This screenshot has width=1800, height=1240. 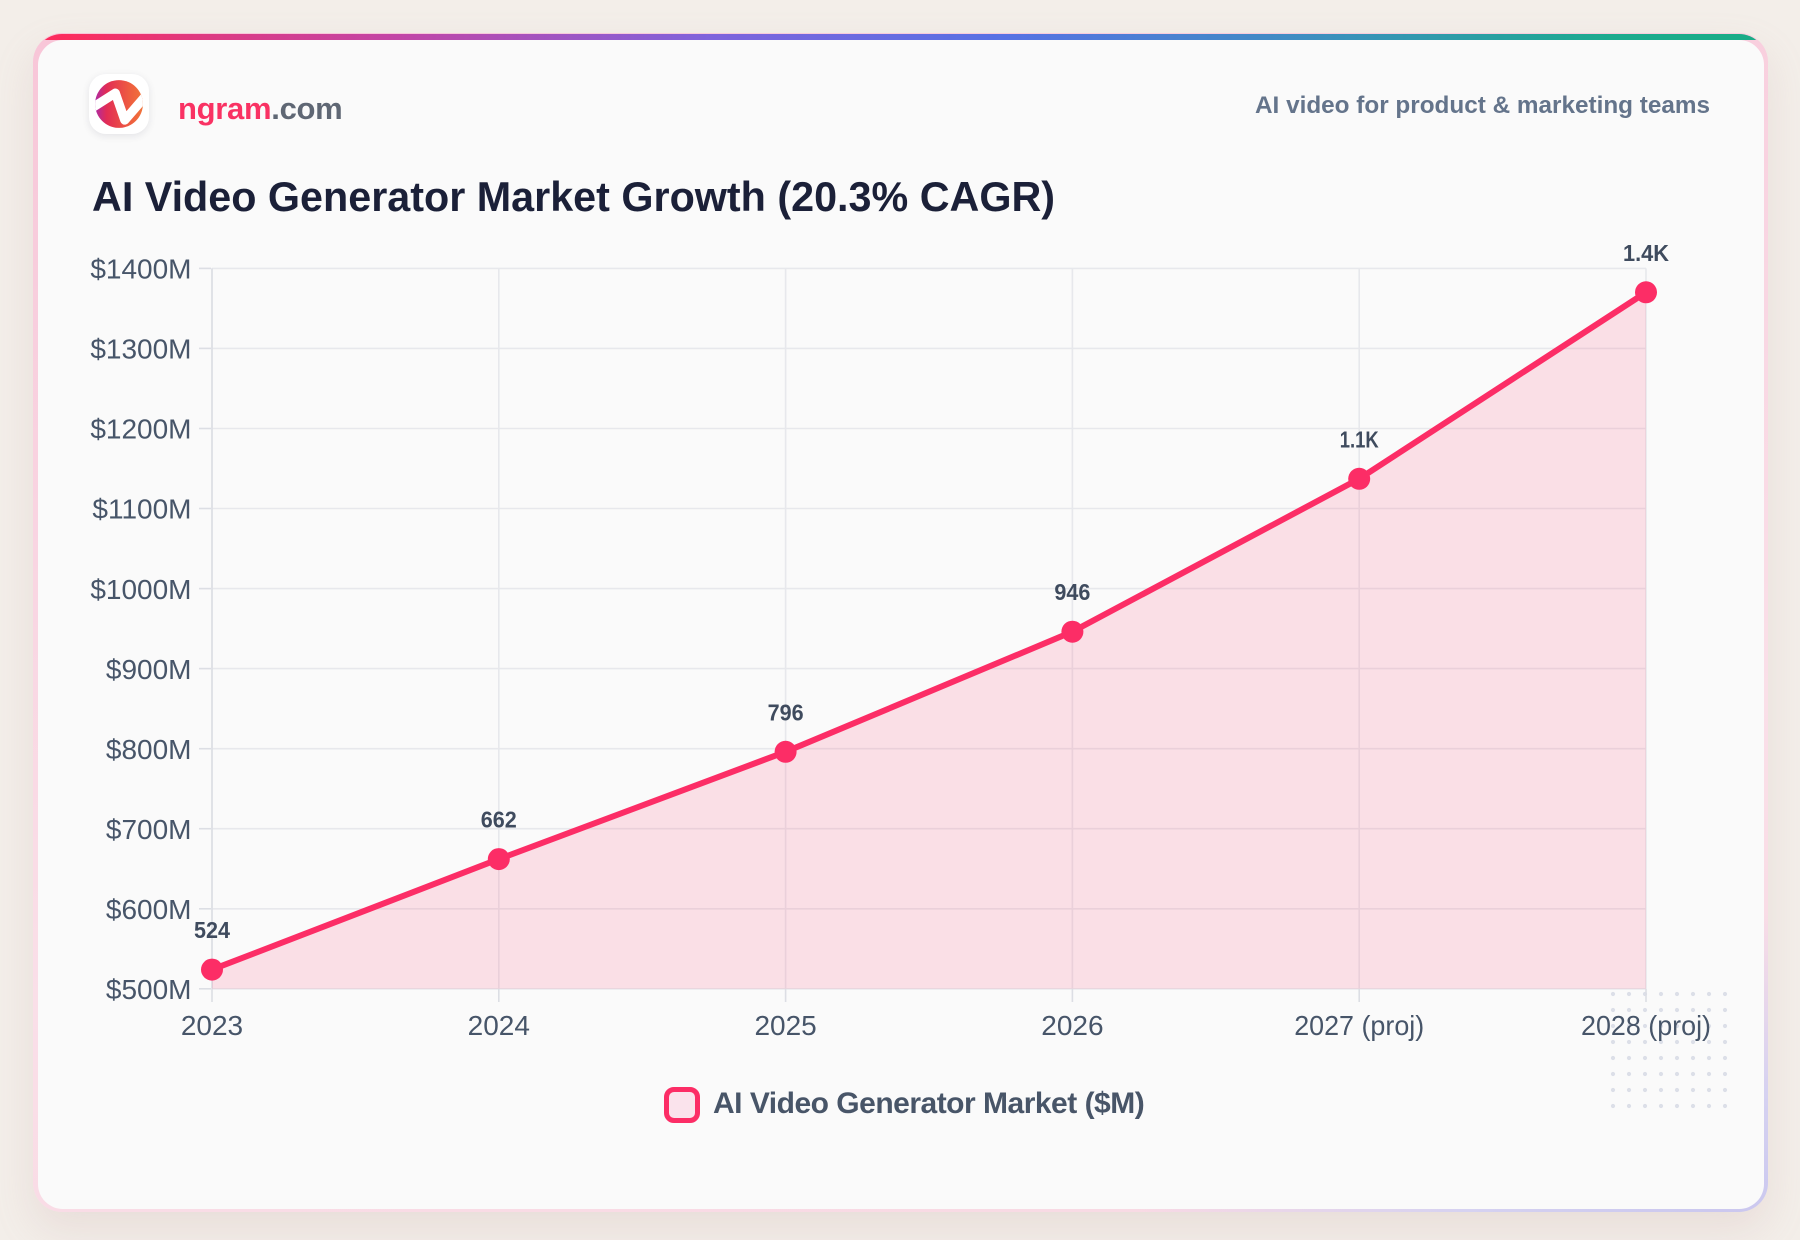 I want to click on svg-text: 1.1K, so click(x=1359, y=439).